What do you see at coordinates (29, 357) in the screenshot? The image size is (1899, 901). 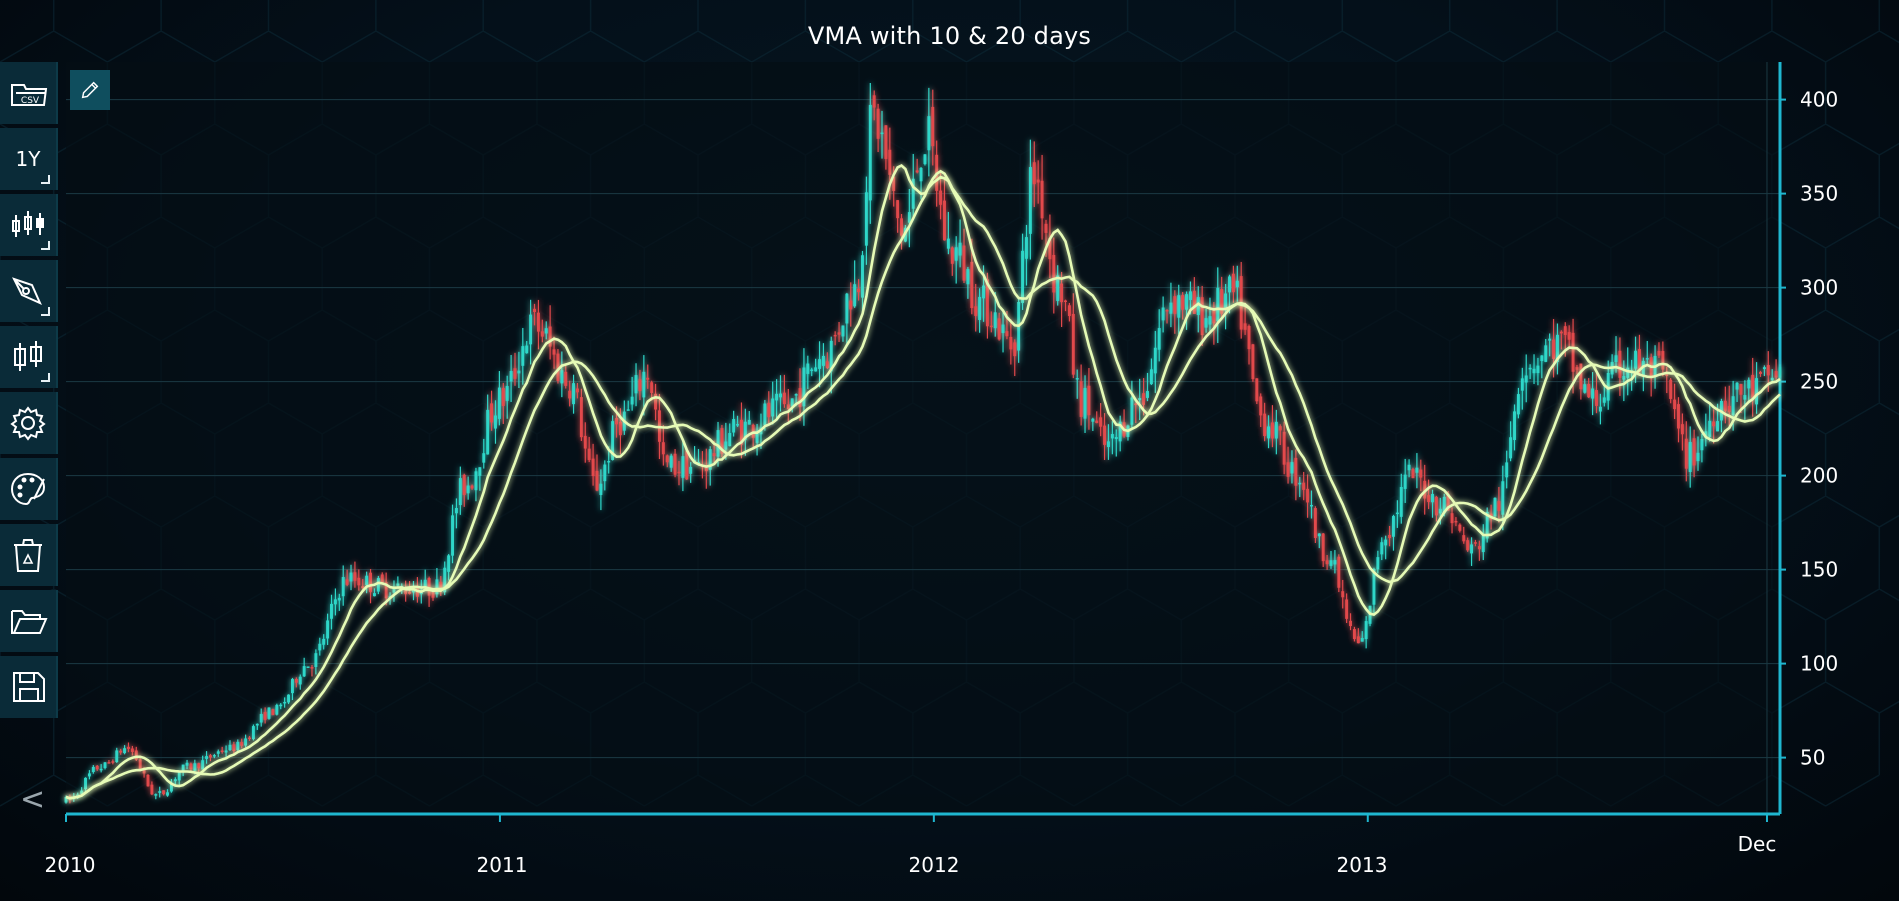 I see `candles-button` at bounding box center [29, 357].